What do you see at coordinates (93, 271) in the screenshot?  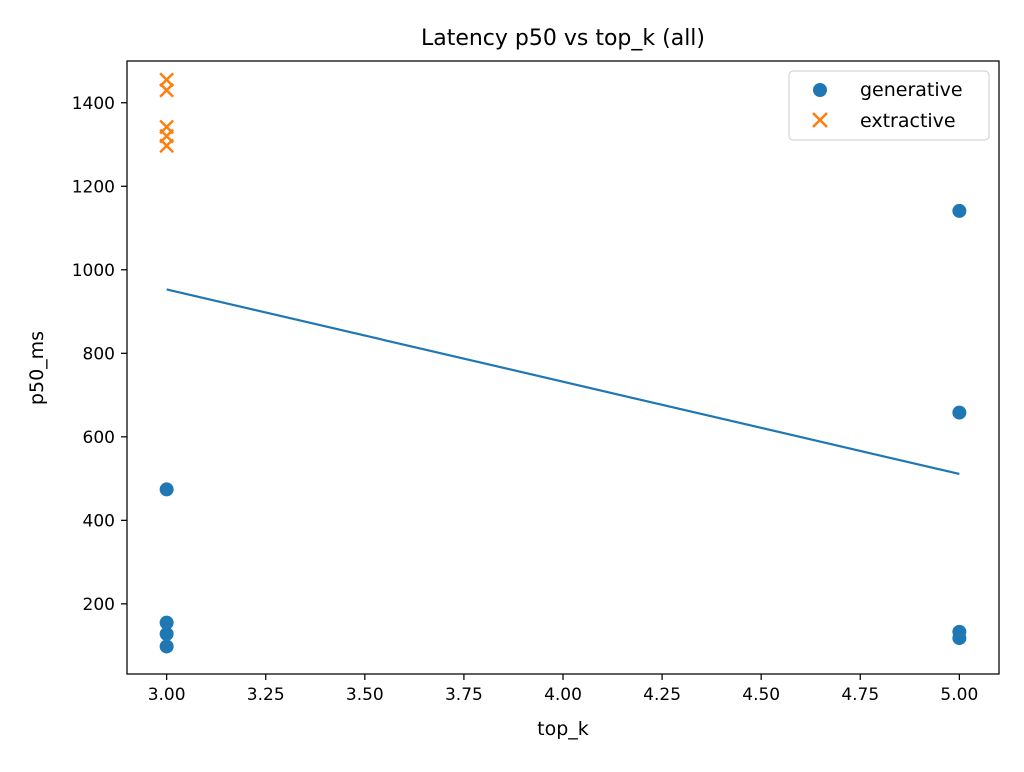 I see `y-tick-label: 1000` at bounding box center [93, 271].